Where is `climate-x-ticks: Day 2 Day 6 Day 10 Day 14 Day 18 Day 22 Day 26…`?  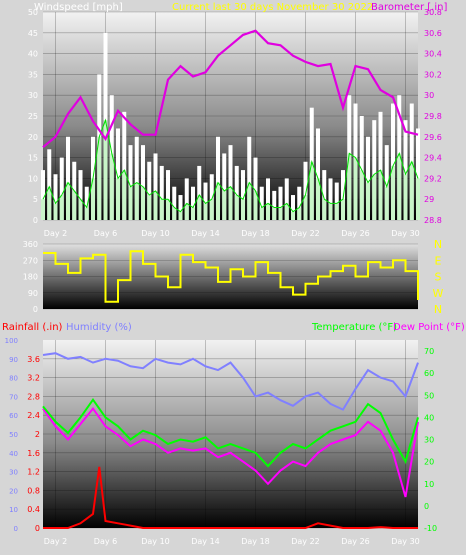
climate-x-ticks: Day 2 Day 6 Day 10 Day 14 Day 18 Day 22 Day 26… is located at coordinates (232, 541).